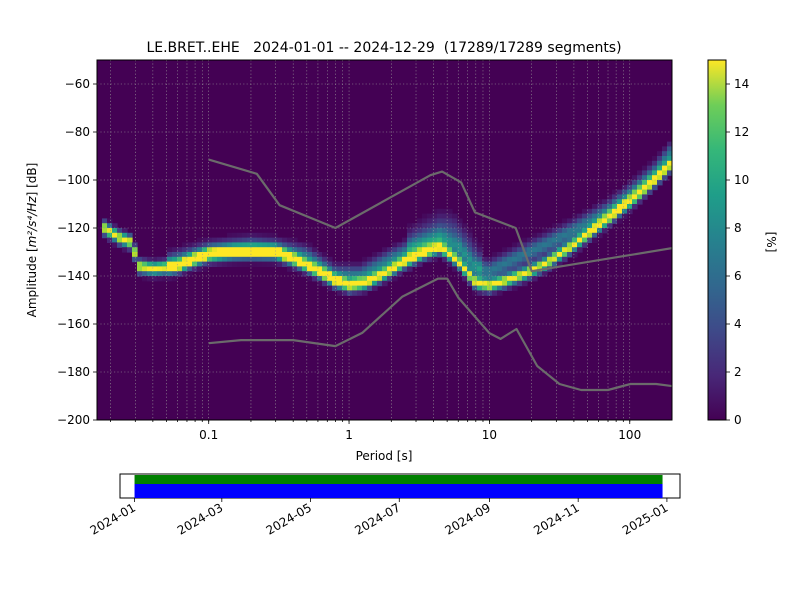  I want to click on timeline-tick-label: 2025-01, so click(645, 518).